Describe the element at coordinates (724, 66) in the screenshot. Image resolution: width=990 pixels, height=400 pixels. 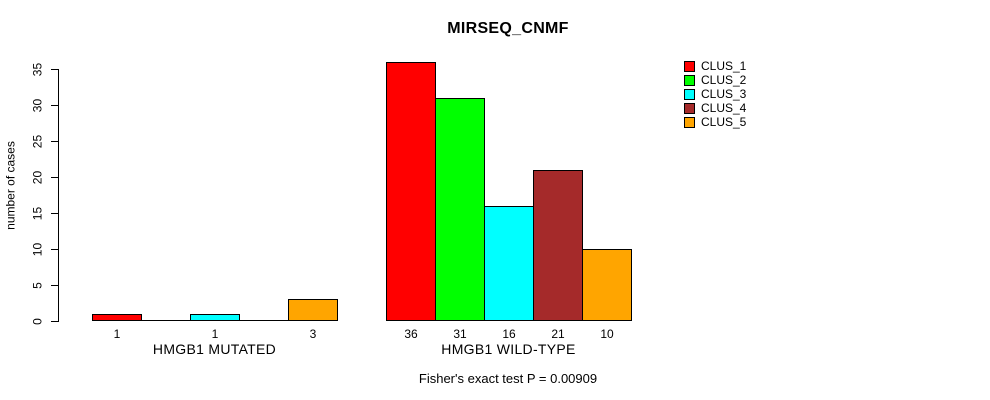
I see `legend-label: CLUS_1` at that location.